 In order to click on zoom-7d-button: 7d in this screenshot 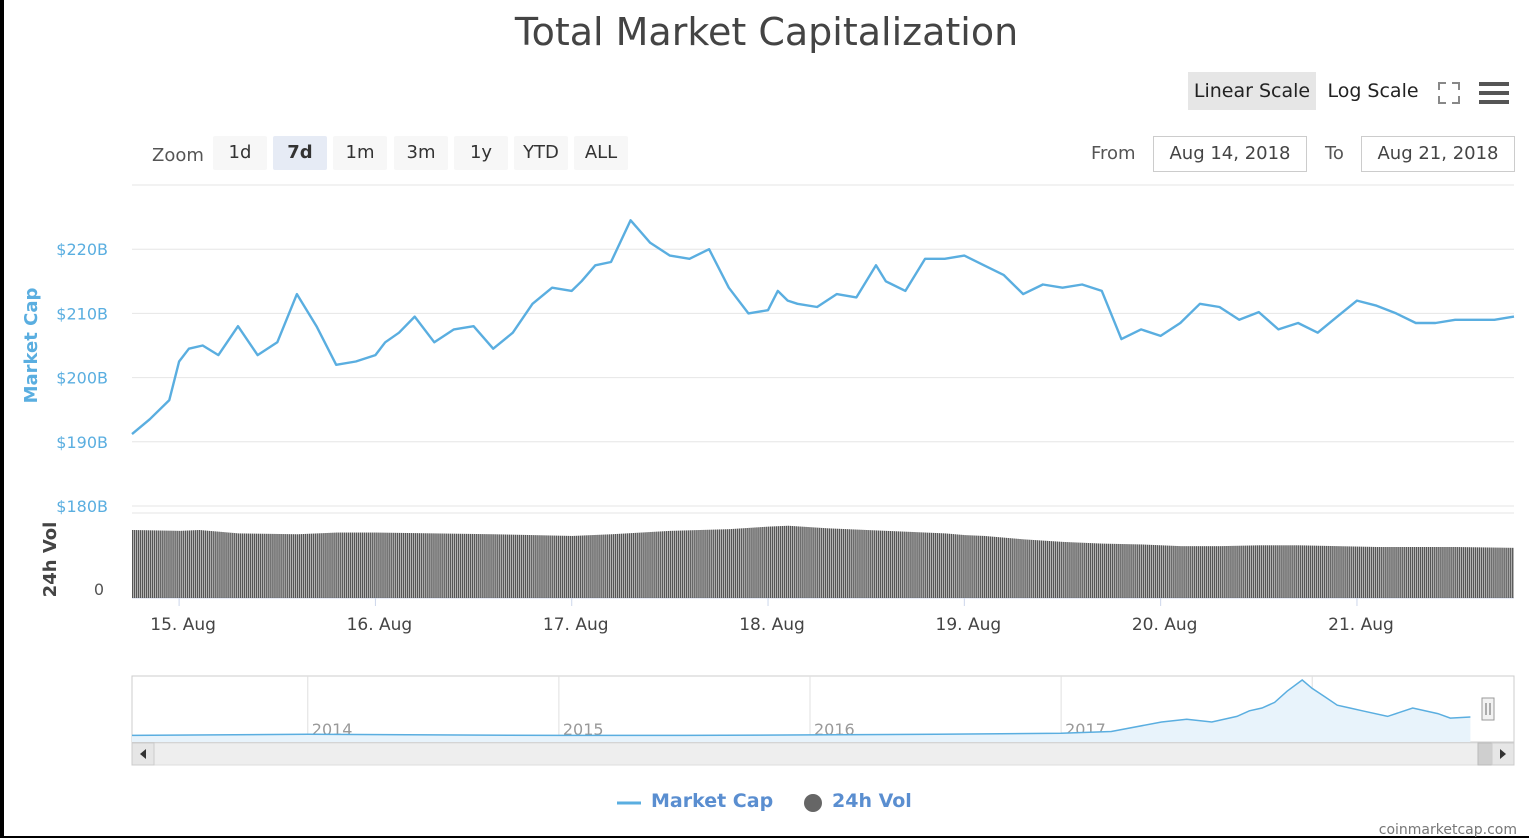, I will do `click(300, 153)`.